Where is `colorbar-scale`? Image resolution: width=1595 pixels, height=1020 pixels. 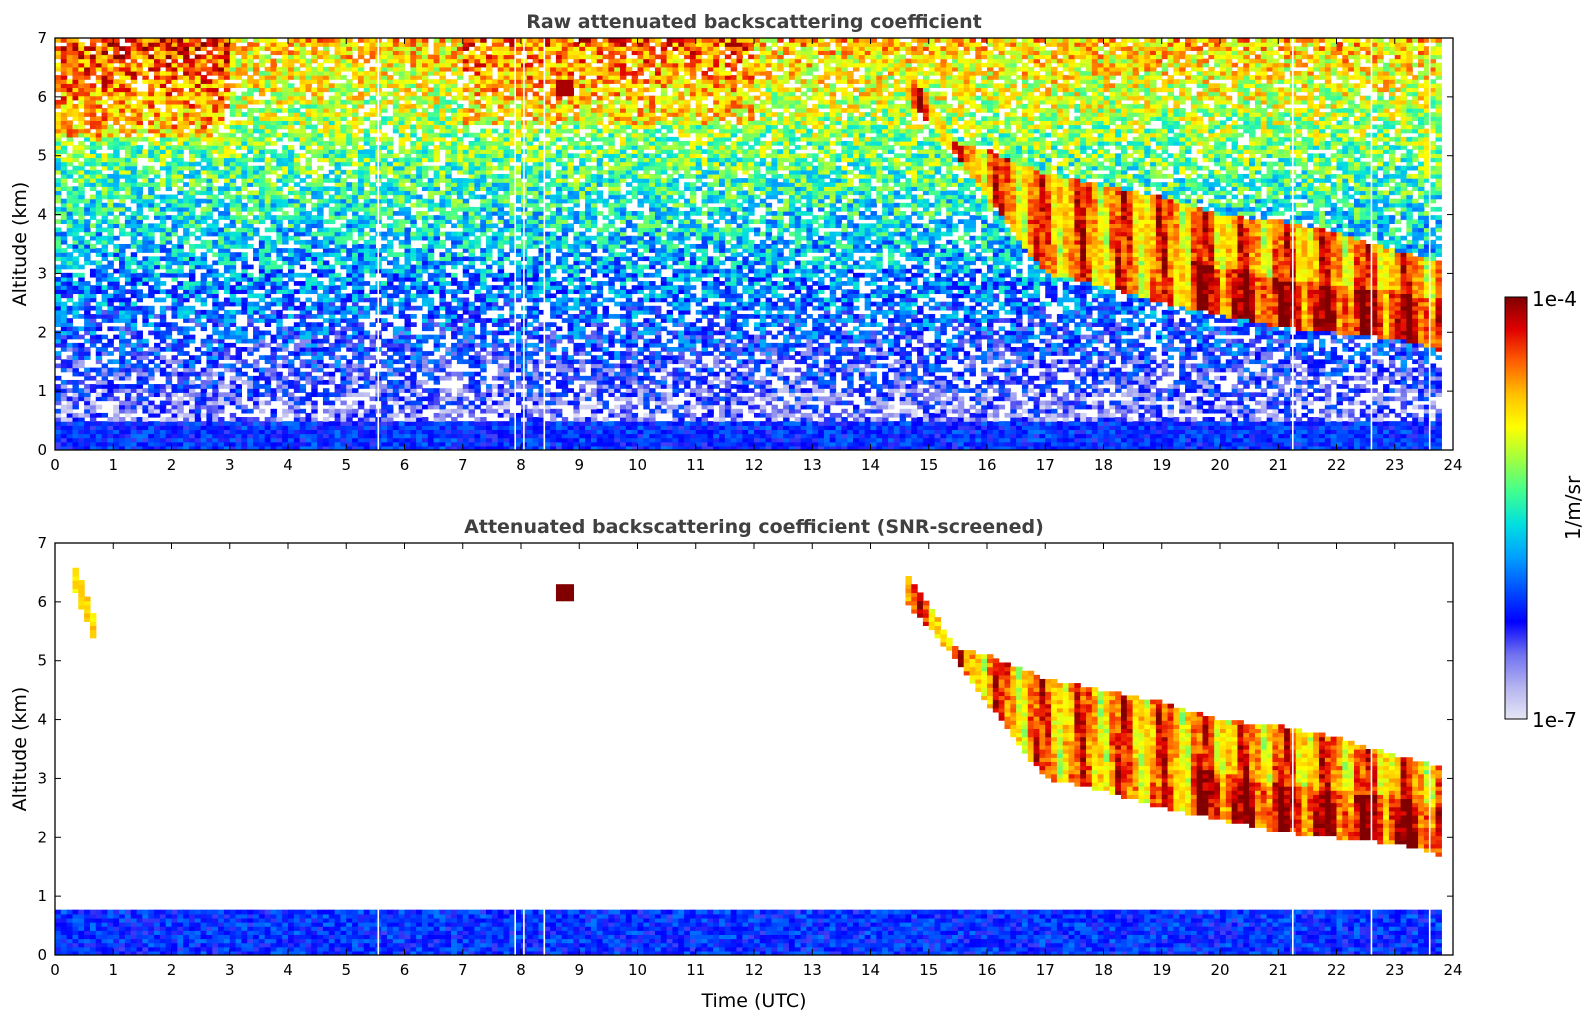
colorbar-scale is located at coordinates (1516, 508).